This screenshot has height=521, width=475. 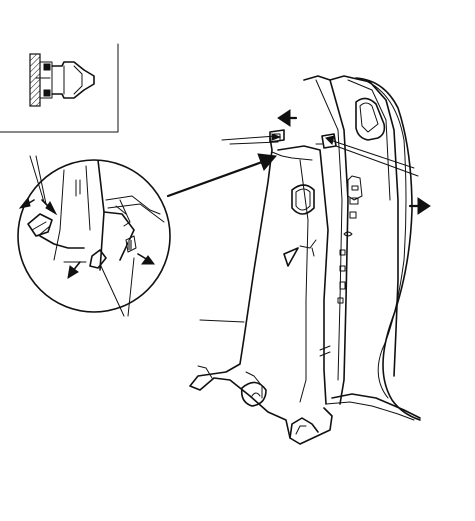 I want to click on clip-detail-inset, so click(x=59, y=88).